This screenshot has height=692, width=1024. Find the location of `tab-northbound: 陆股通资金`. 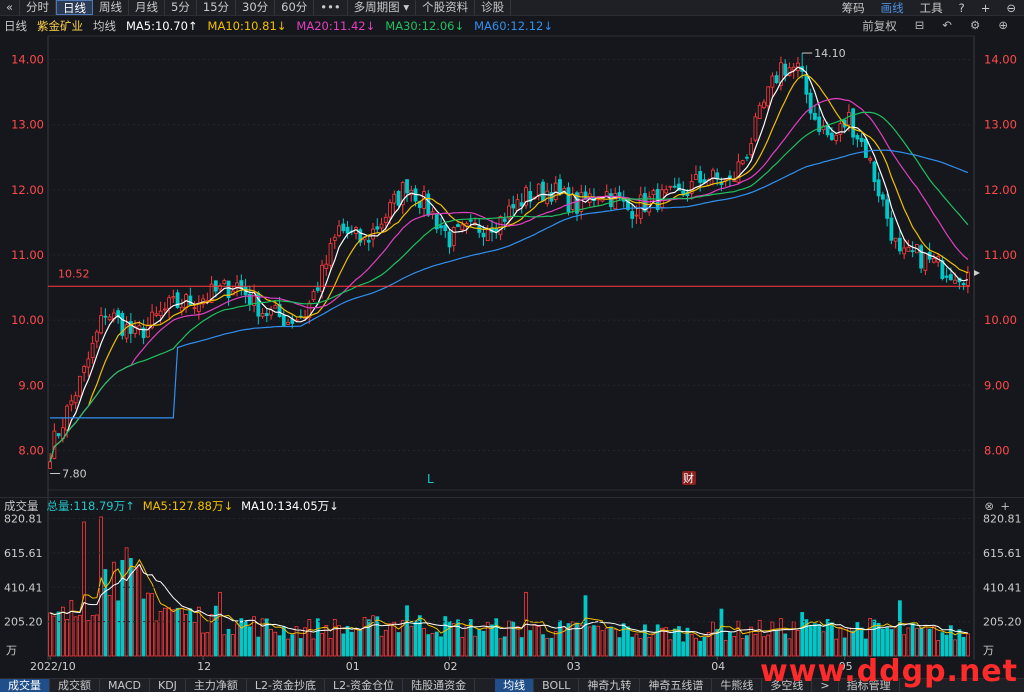

tab-northbound: 陆股通资金 is located at coordinates (439, 685).